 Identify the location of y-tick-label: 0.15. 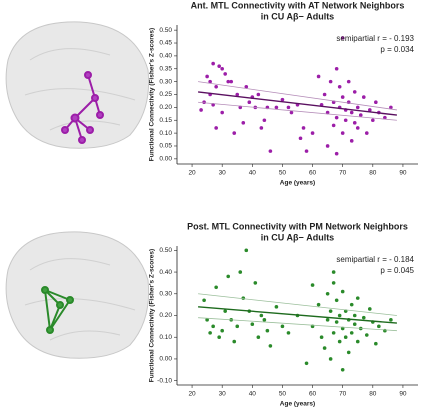
(165, 120).